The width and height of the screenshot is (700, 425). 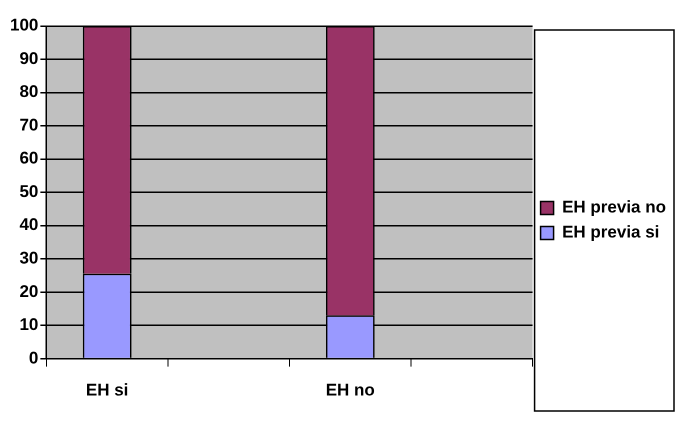 I want to click on y-tick-label: 0, so click(x=33, y=358).